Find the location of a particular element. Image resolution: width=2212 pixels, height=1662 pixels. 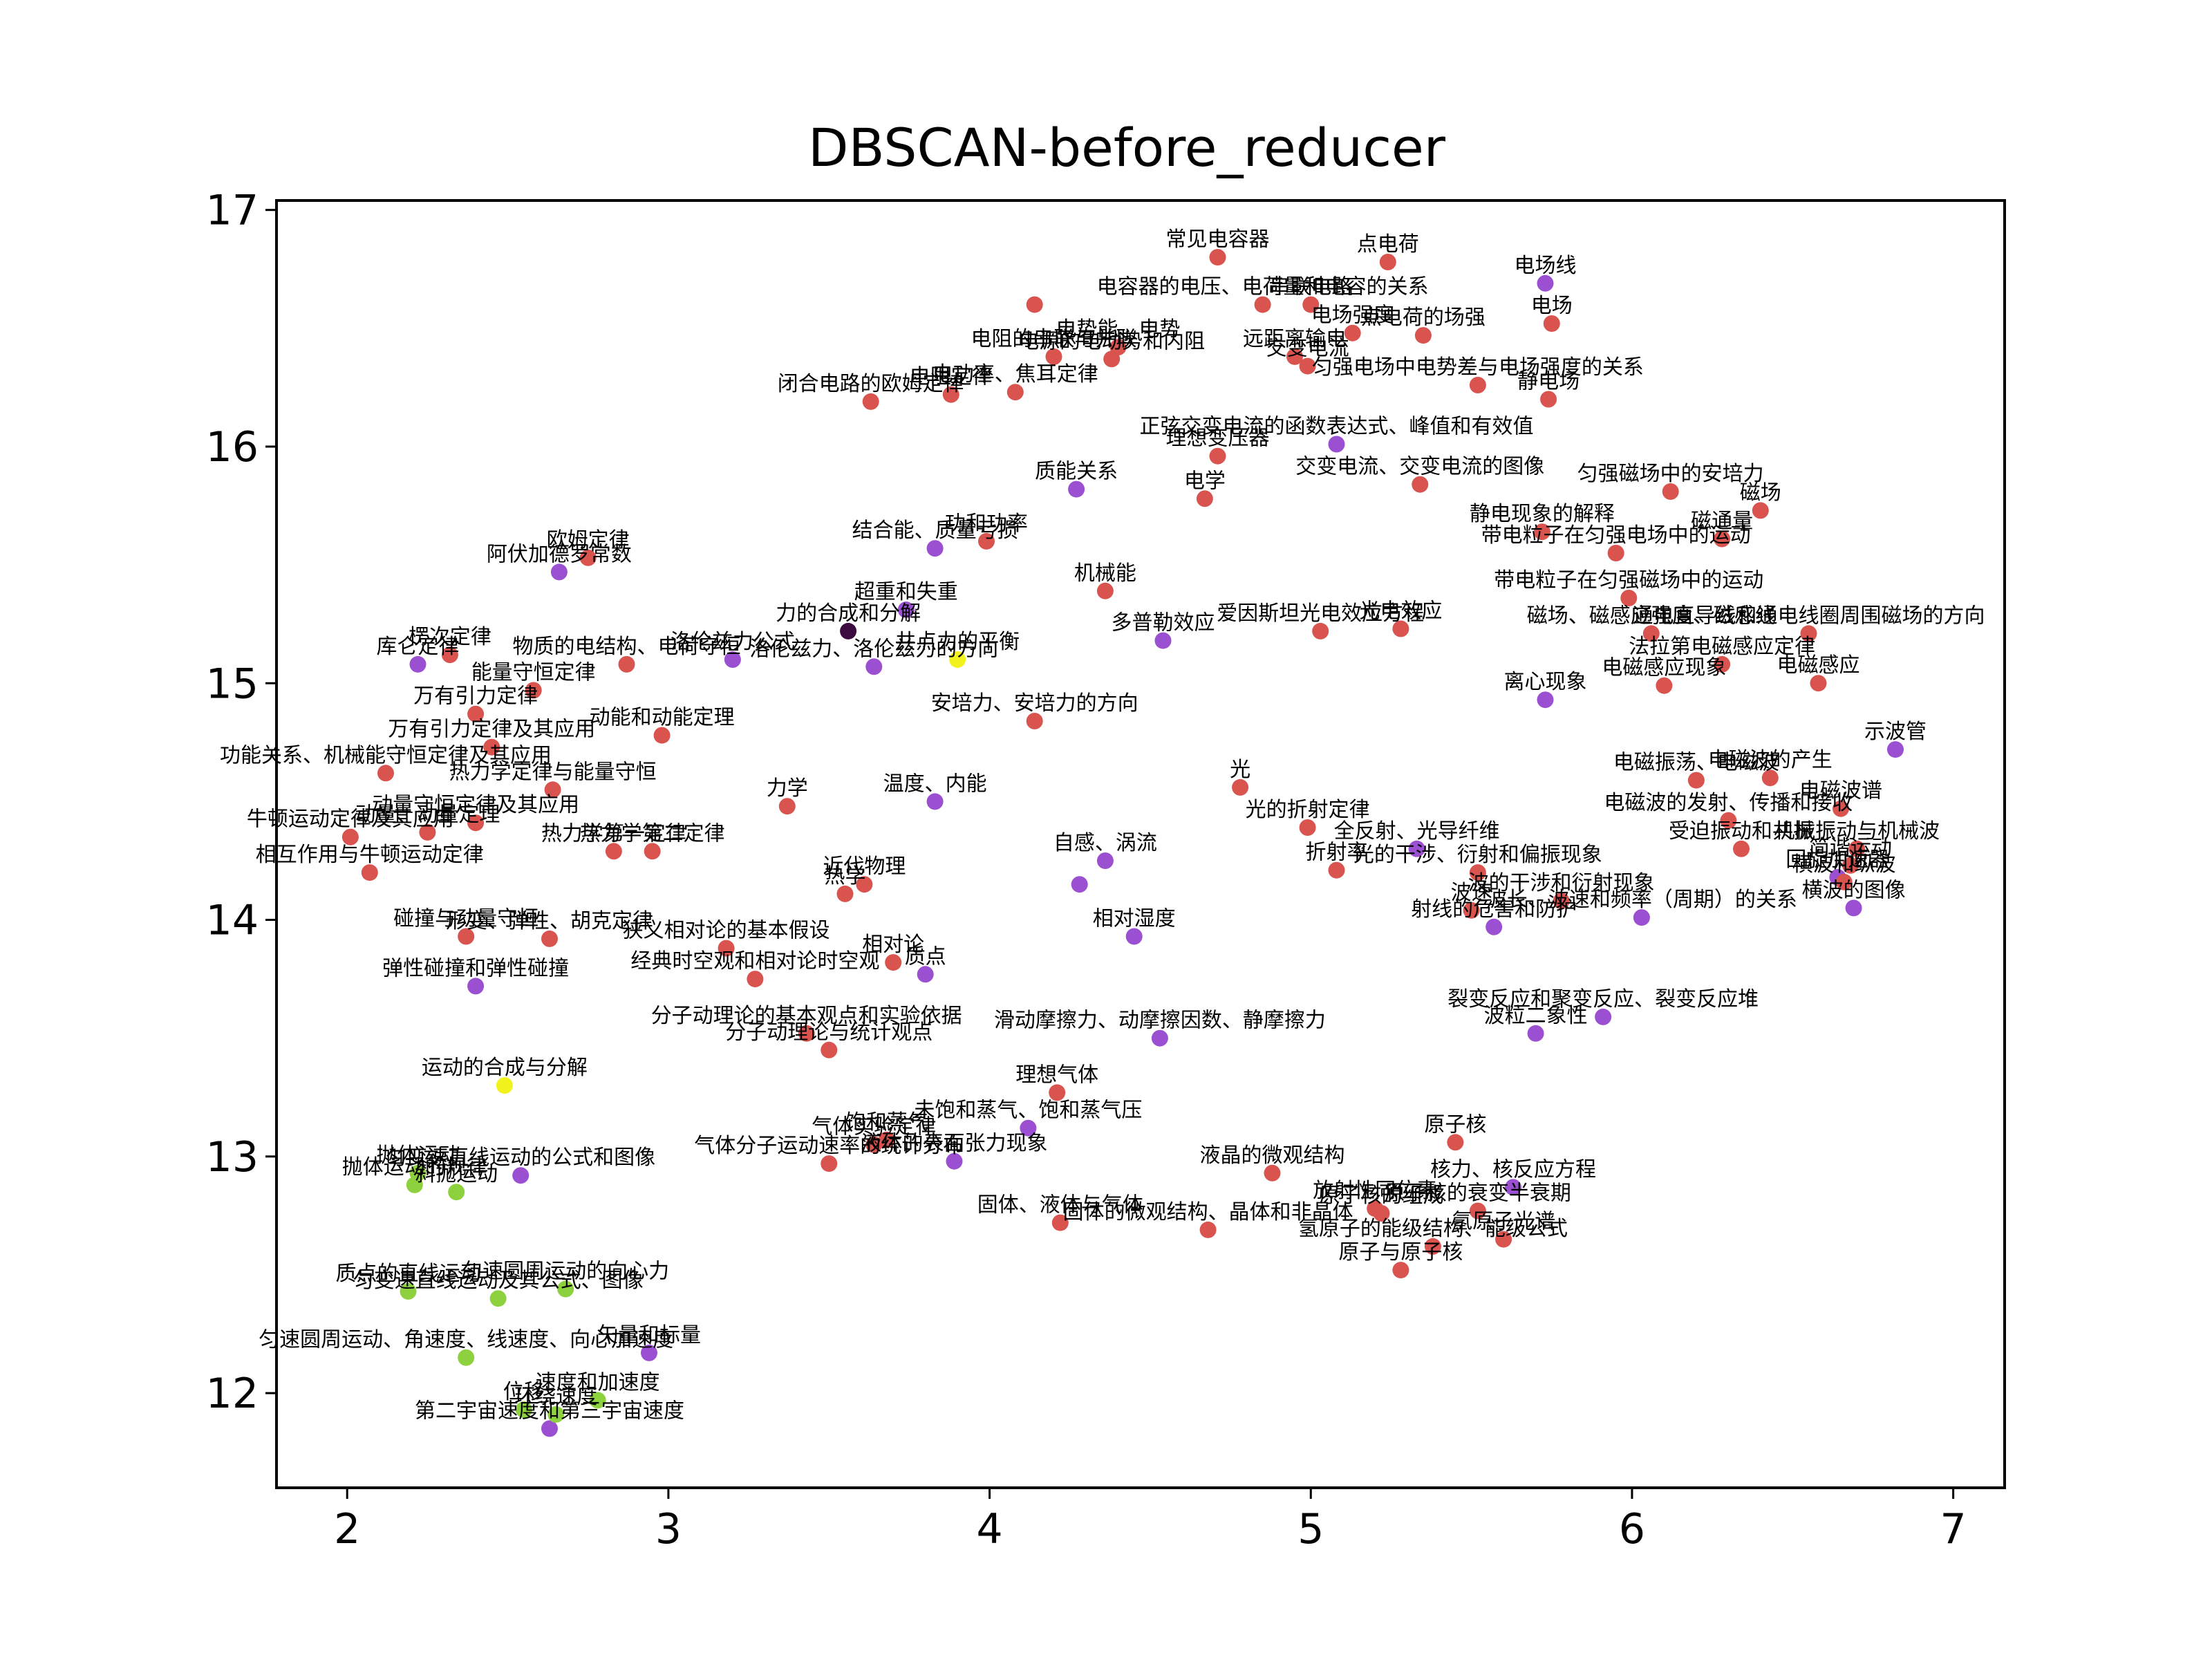

point-label: 点电荷 is located at coordinates (1388, 244).